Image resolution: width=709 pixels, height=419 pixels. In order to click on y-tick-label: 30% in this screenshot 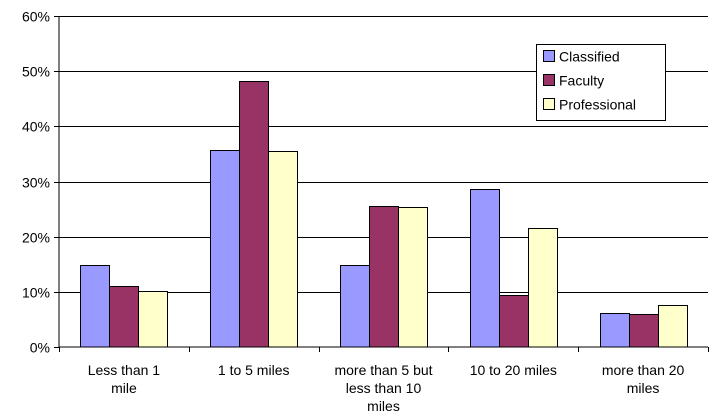, I will do `click(36, 183)`.